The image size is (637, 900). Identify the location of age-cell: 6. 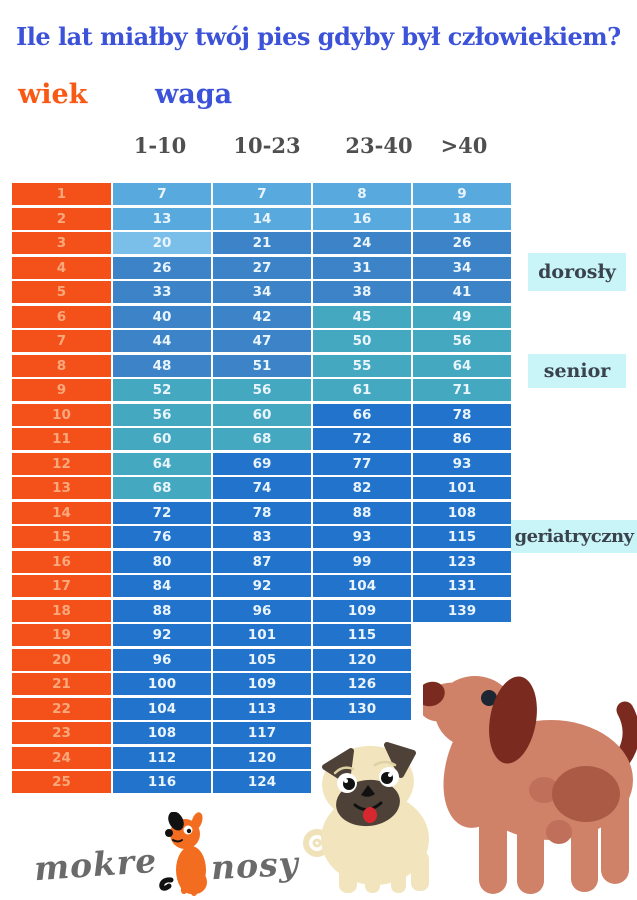
(61, 316).